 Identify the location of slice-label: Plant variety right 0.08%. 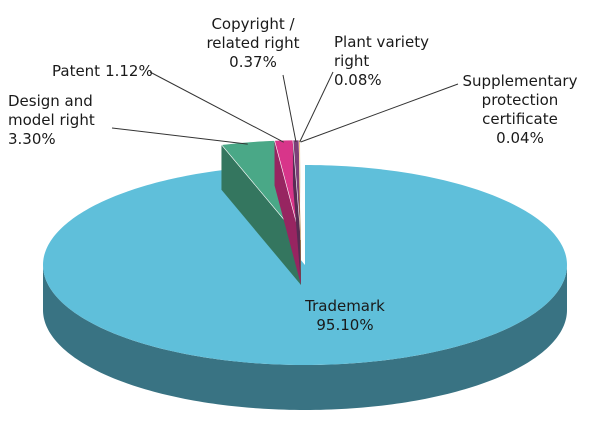
(393, 61).